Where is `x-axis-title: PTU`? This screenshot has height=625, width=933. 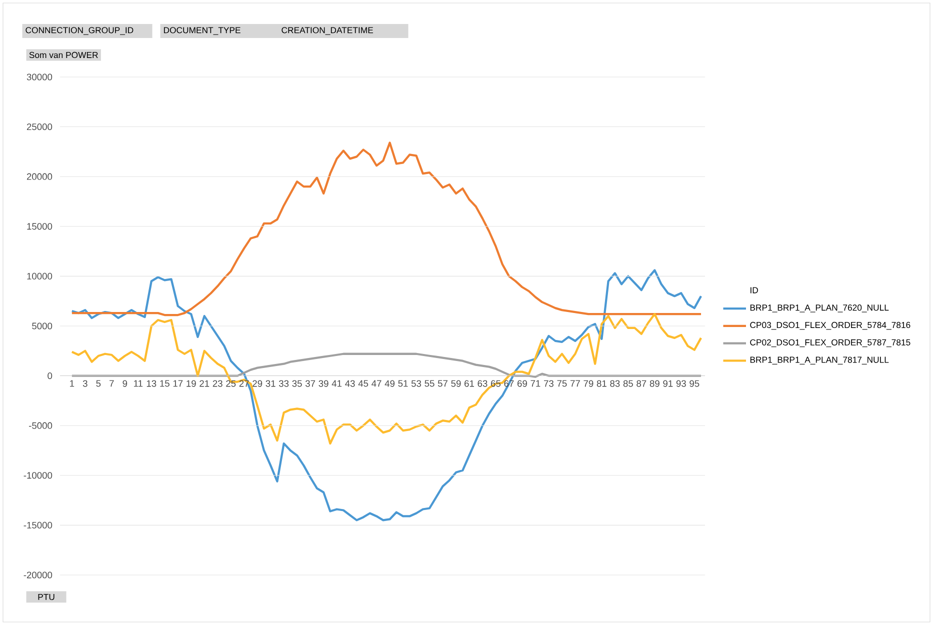 x-axis-title: PTU is located at coordinates (46, 597).